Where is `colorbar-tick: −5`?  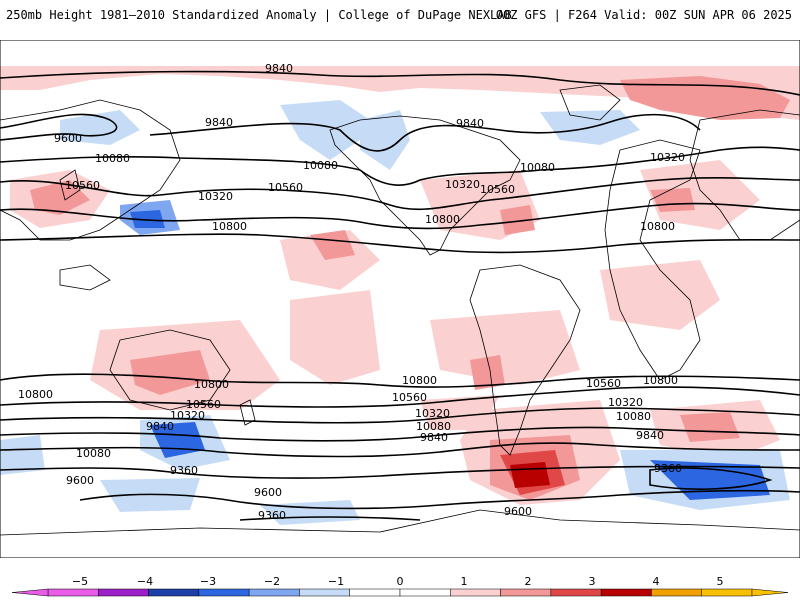 colorbar-tick: −5 is located at coordinates (80, 581).